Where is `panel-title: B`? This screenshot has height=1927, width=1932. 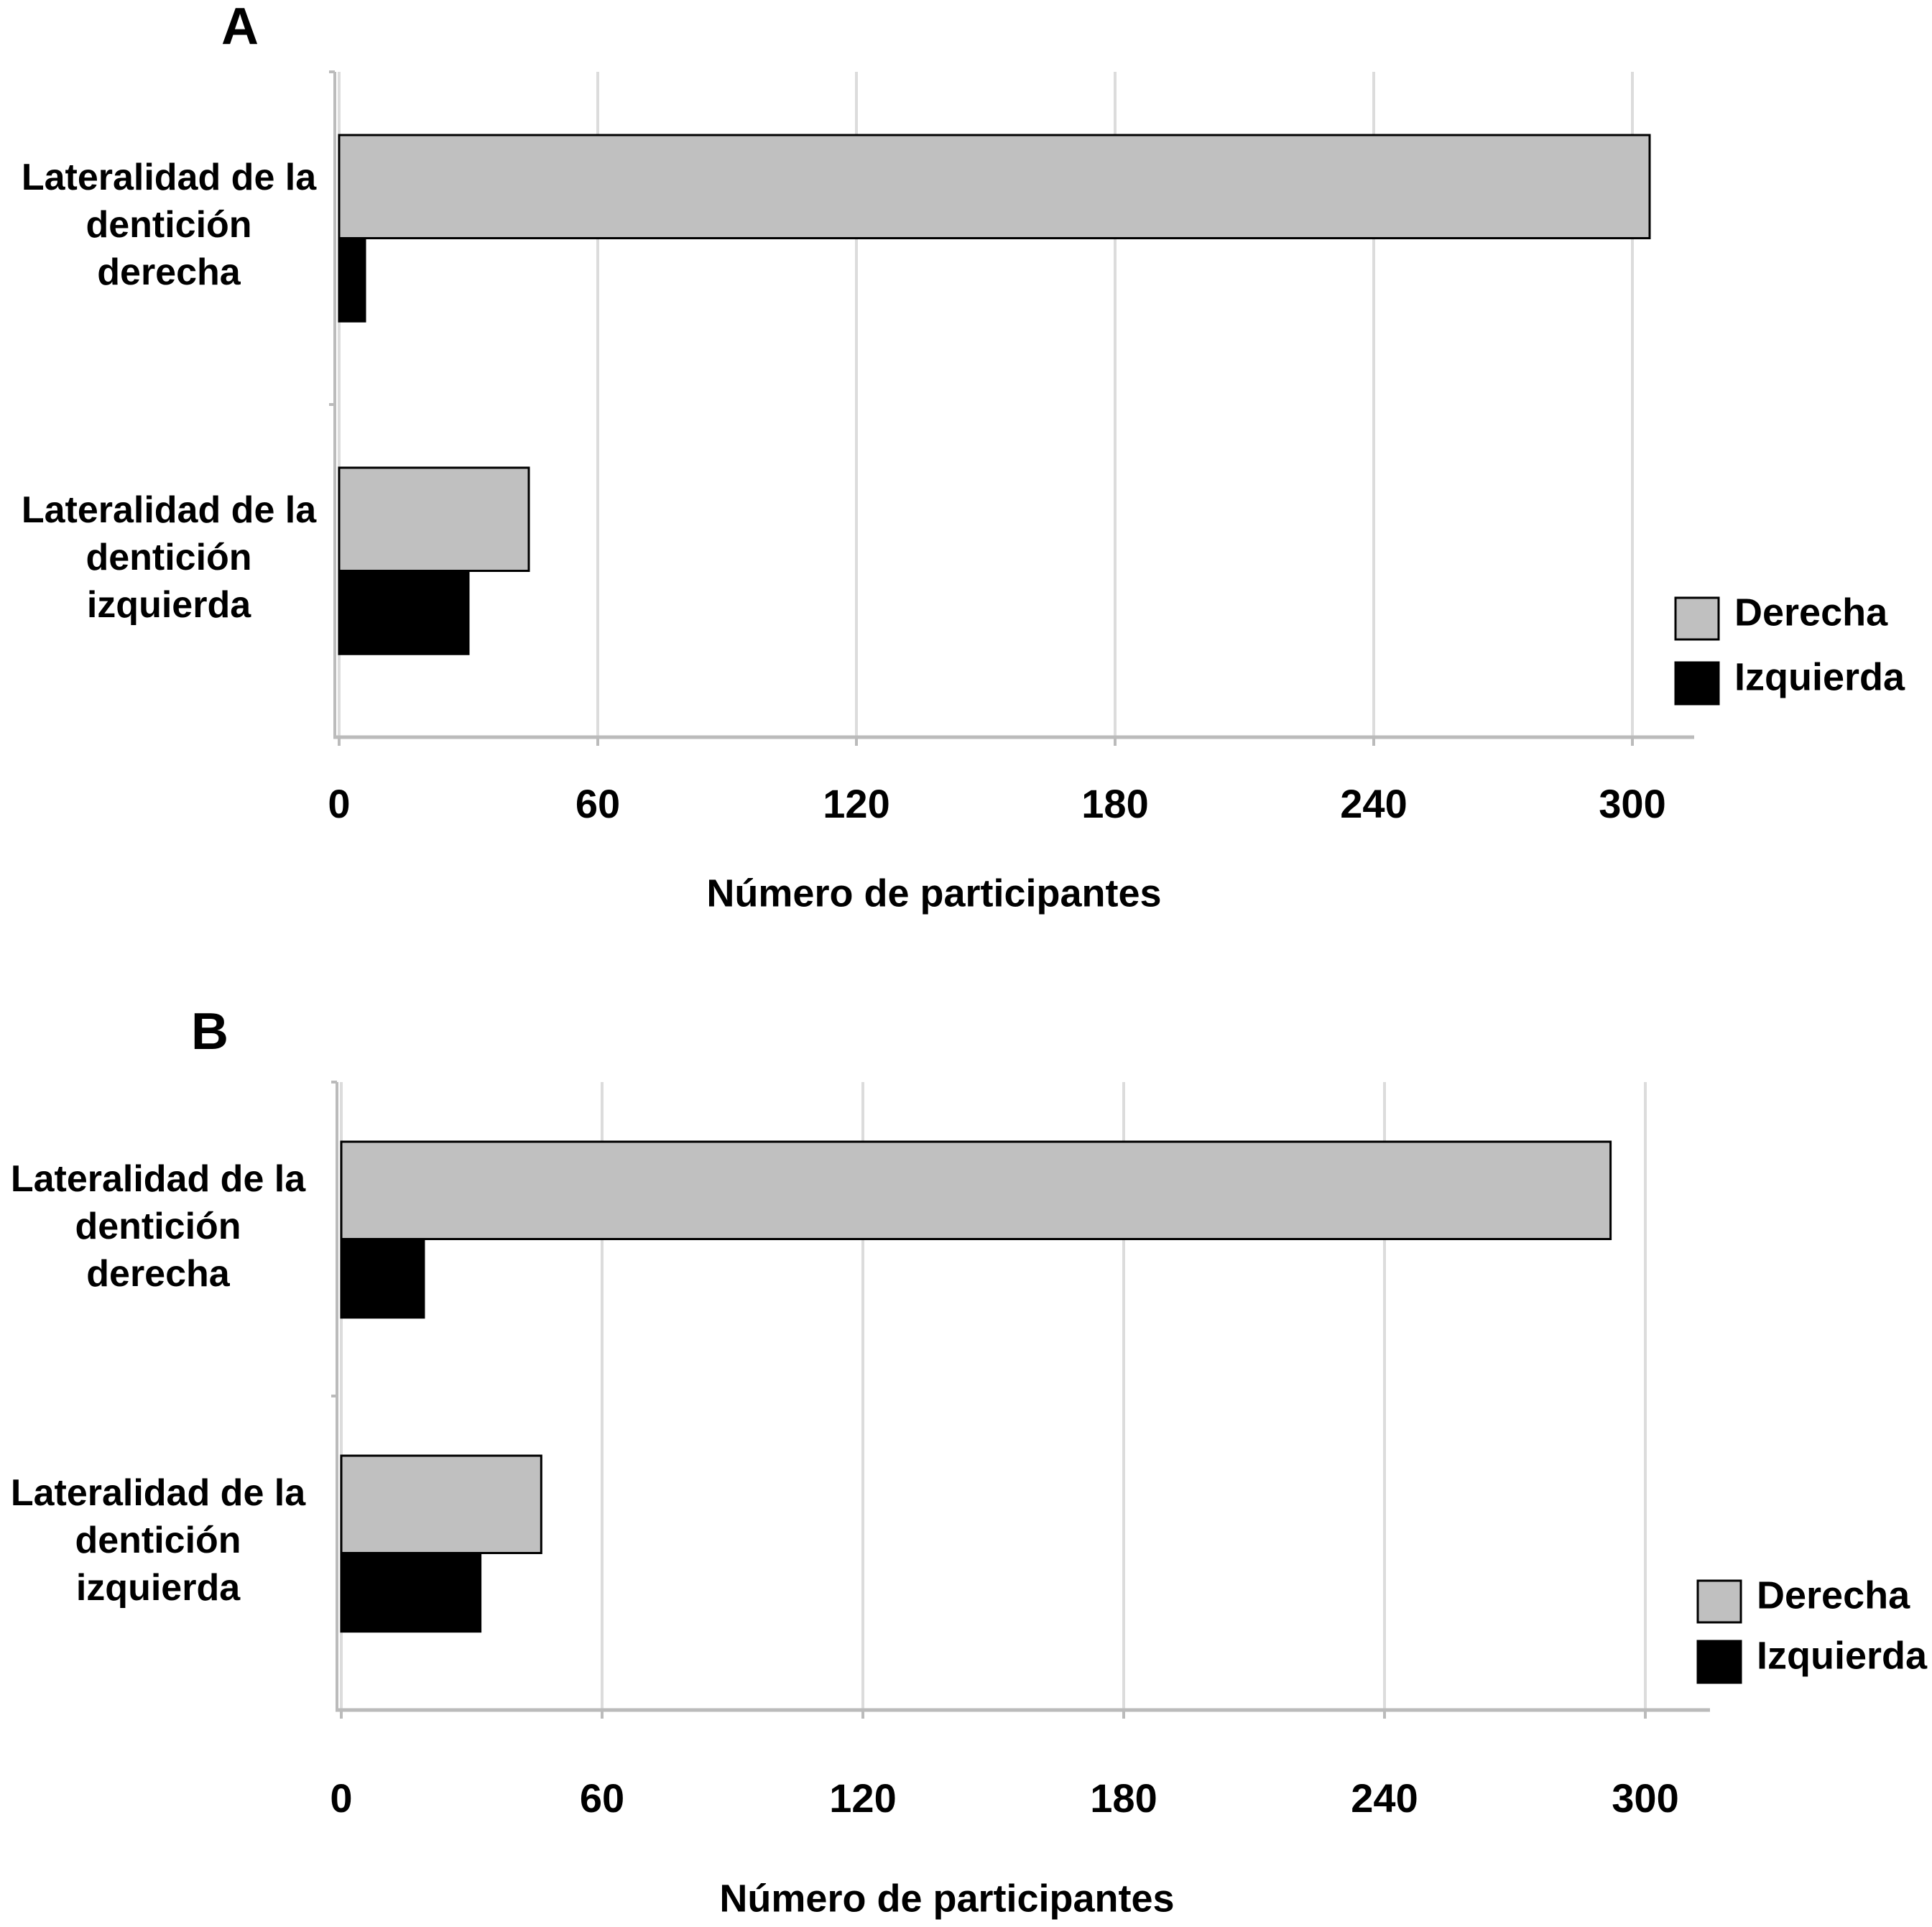
panel-title: B is located at coordinates (209, 1032).